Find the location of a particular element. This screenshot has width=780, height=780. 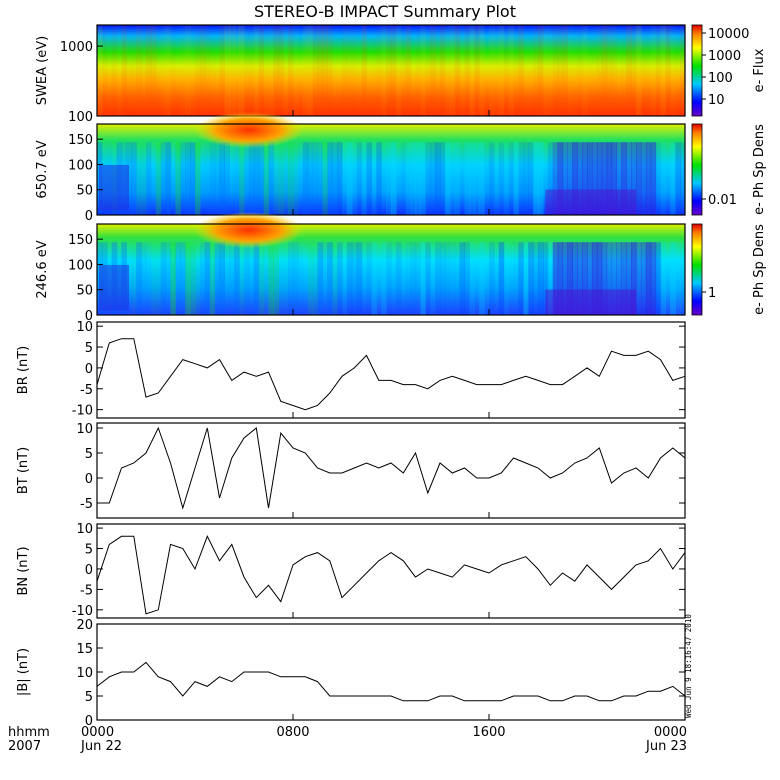

y-tick-label: 50 is located at coordinates (84, 191).